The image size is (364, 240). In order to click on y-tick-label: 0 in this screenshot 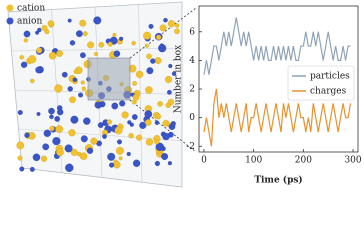, I will do `click(192, 118)`.